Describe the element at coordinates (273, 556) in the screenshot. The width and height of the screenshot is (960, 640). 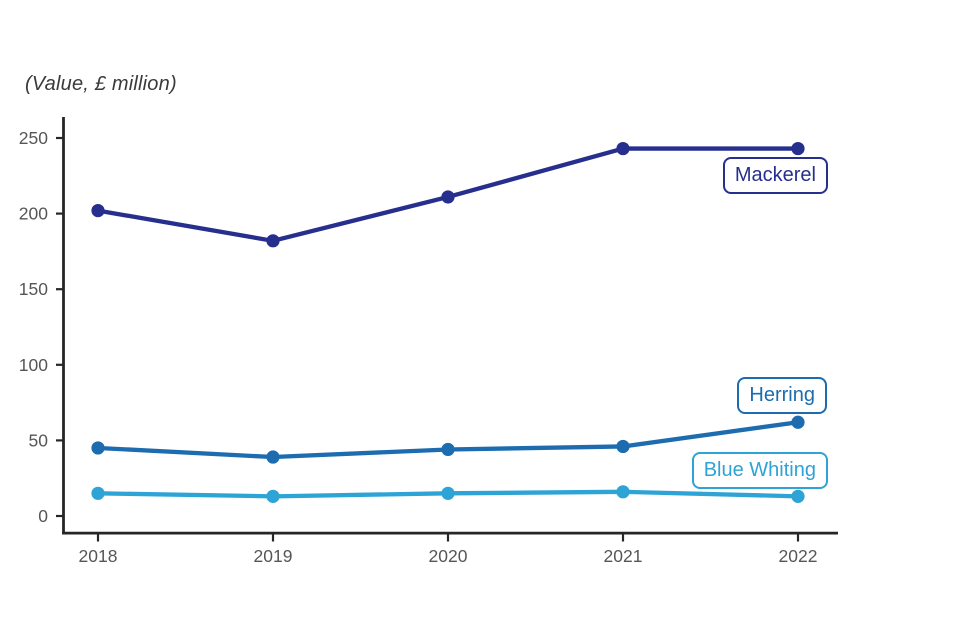
I see `x-tick-label: 2019` at that location.